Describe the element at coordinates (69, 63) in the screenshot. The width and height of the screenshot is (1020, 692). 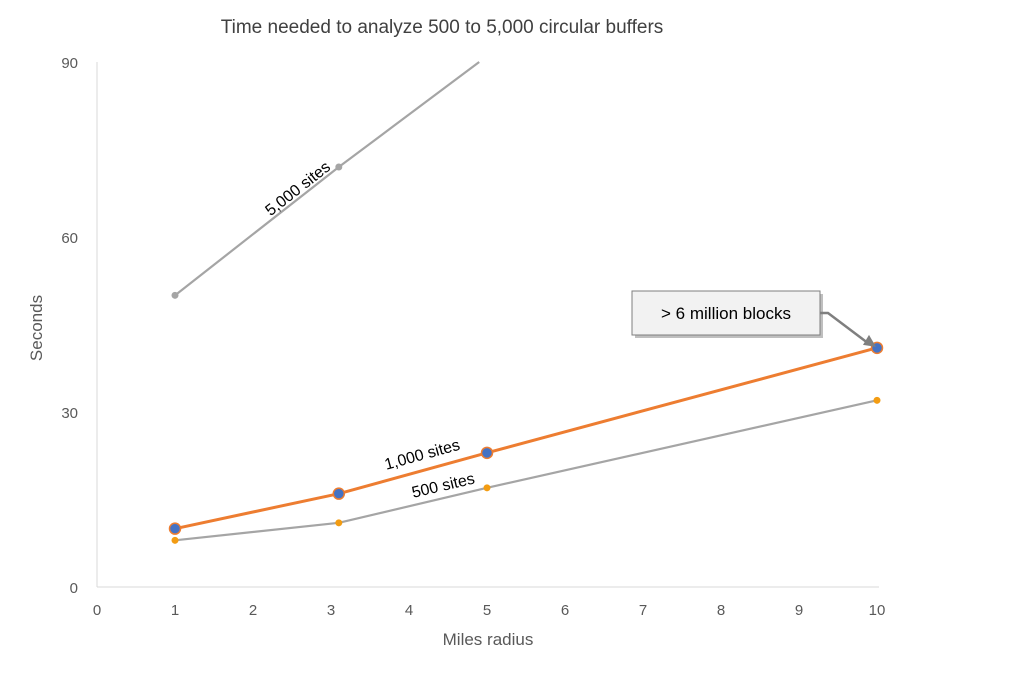
I see `y-tick-label: 90` at that location.